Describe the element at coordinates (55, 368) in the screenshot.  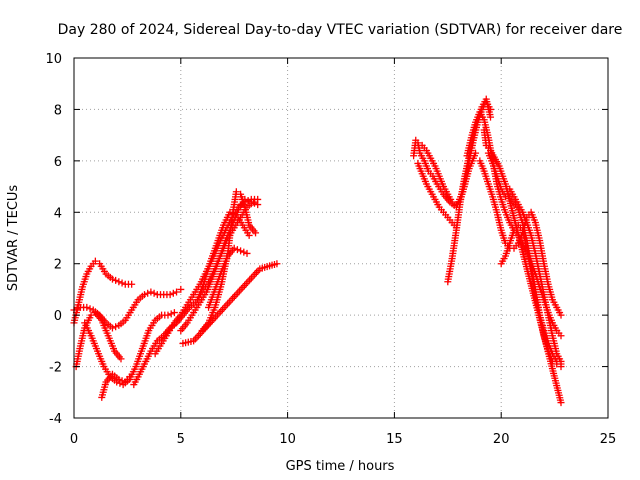
I see `y-tick-label: -2` at that location.